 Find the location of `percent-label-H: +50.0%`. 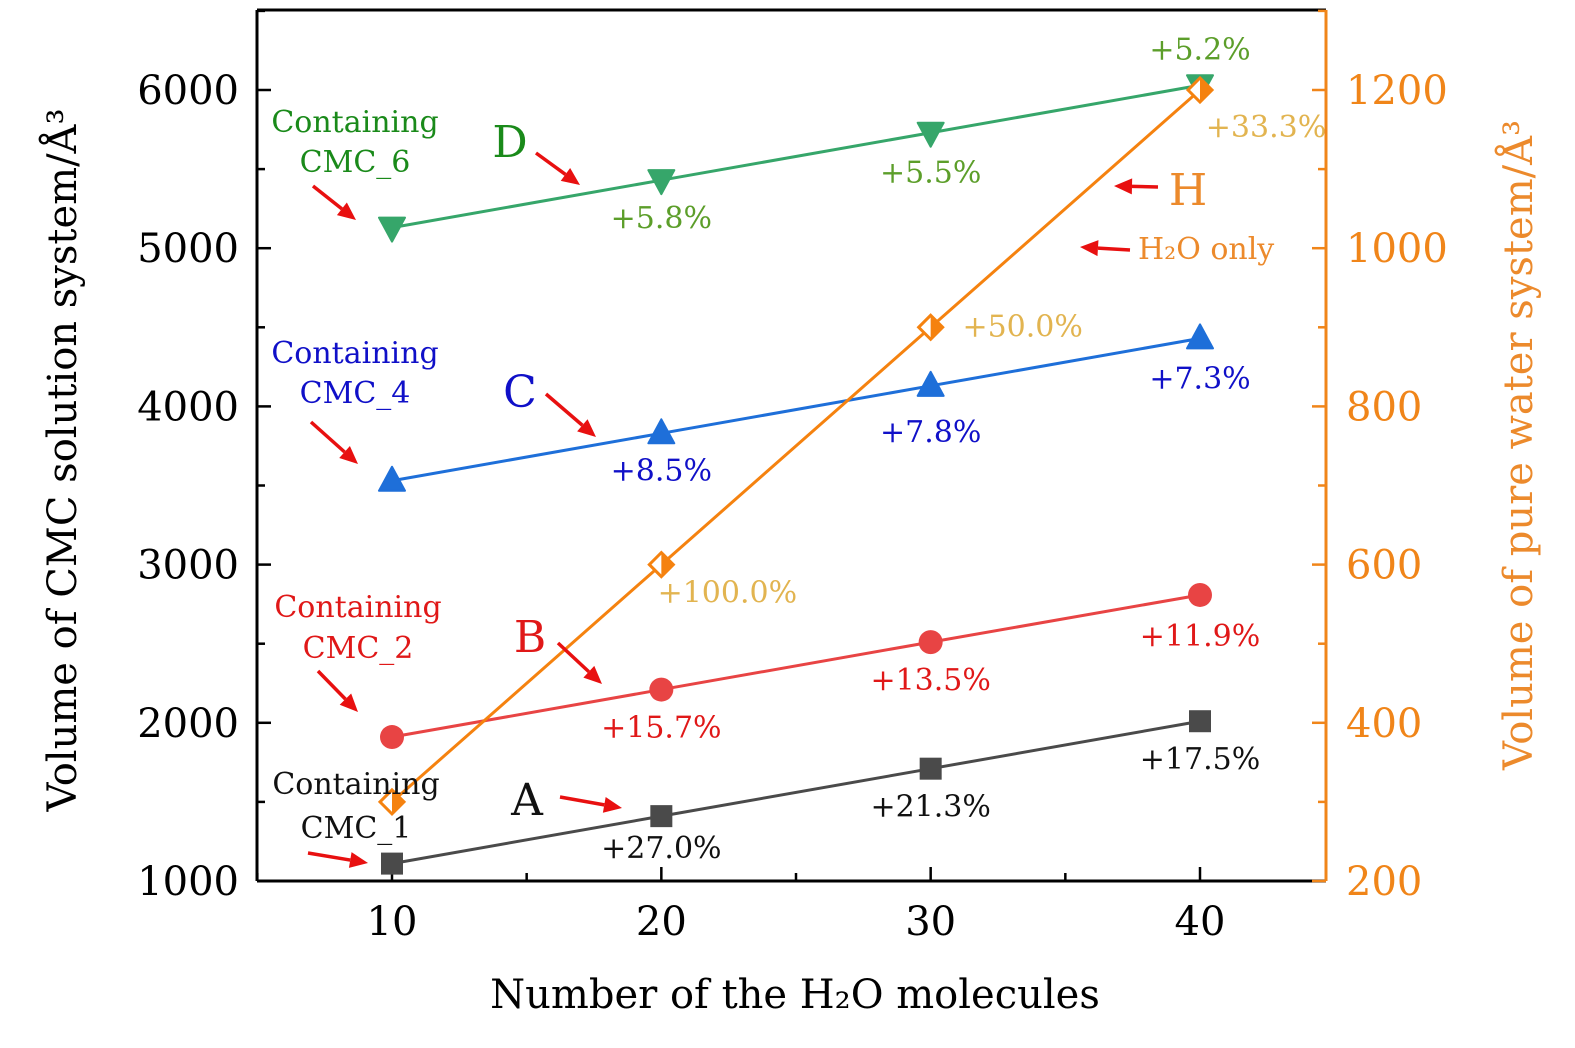

percent-label-H: +50.0% is located at coordinates (1022, 326).